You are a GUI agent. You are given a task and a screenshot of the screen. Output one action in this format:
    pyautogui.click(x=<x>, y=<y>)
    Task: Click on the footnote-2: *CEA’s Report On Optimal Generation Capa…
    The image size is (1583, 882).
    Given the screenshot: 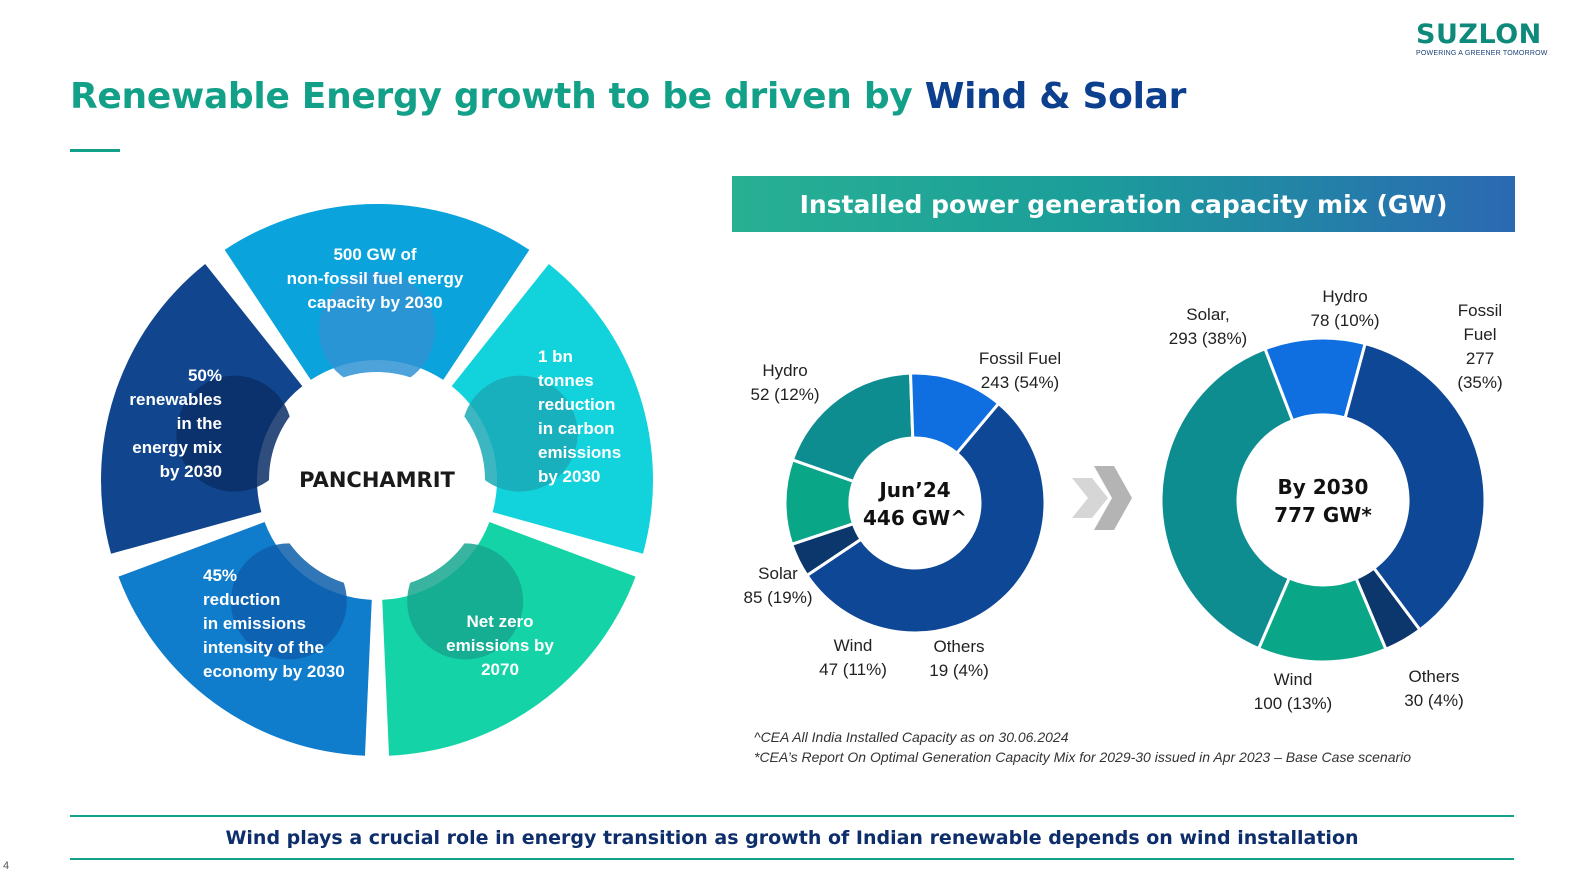 What is the action you would take?
    pyautogui.click(x=1083, y=757)
    